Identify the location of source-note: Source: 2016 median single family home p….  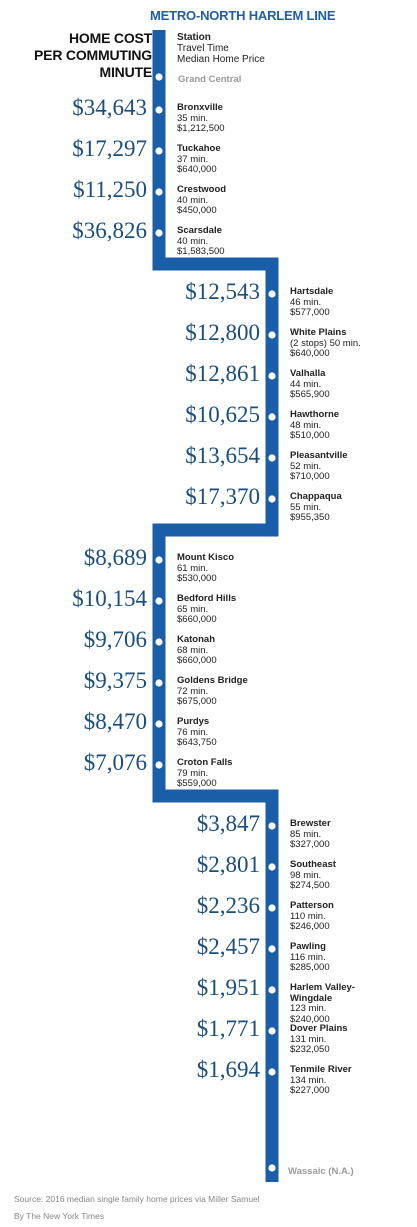
(137, 1199).